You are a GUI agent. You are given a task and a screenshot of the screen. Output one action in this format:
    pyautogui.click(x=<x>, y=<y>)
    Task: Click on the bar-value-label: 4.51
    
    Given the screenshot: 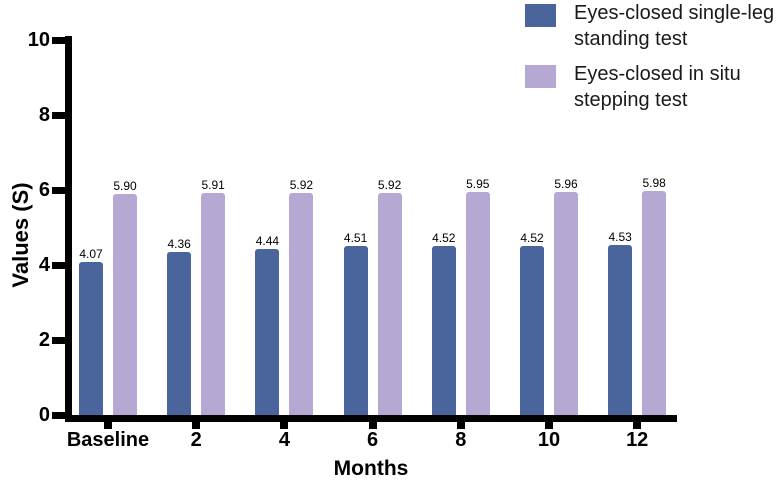 What is the action you would take?
    pyautogui.click(x=355, y=237)
    